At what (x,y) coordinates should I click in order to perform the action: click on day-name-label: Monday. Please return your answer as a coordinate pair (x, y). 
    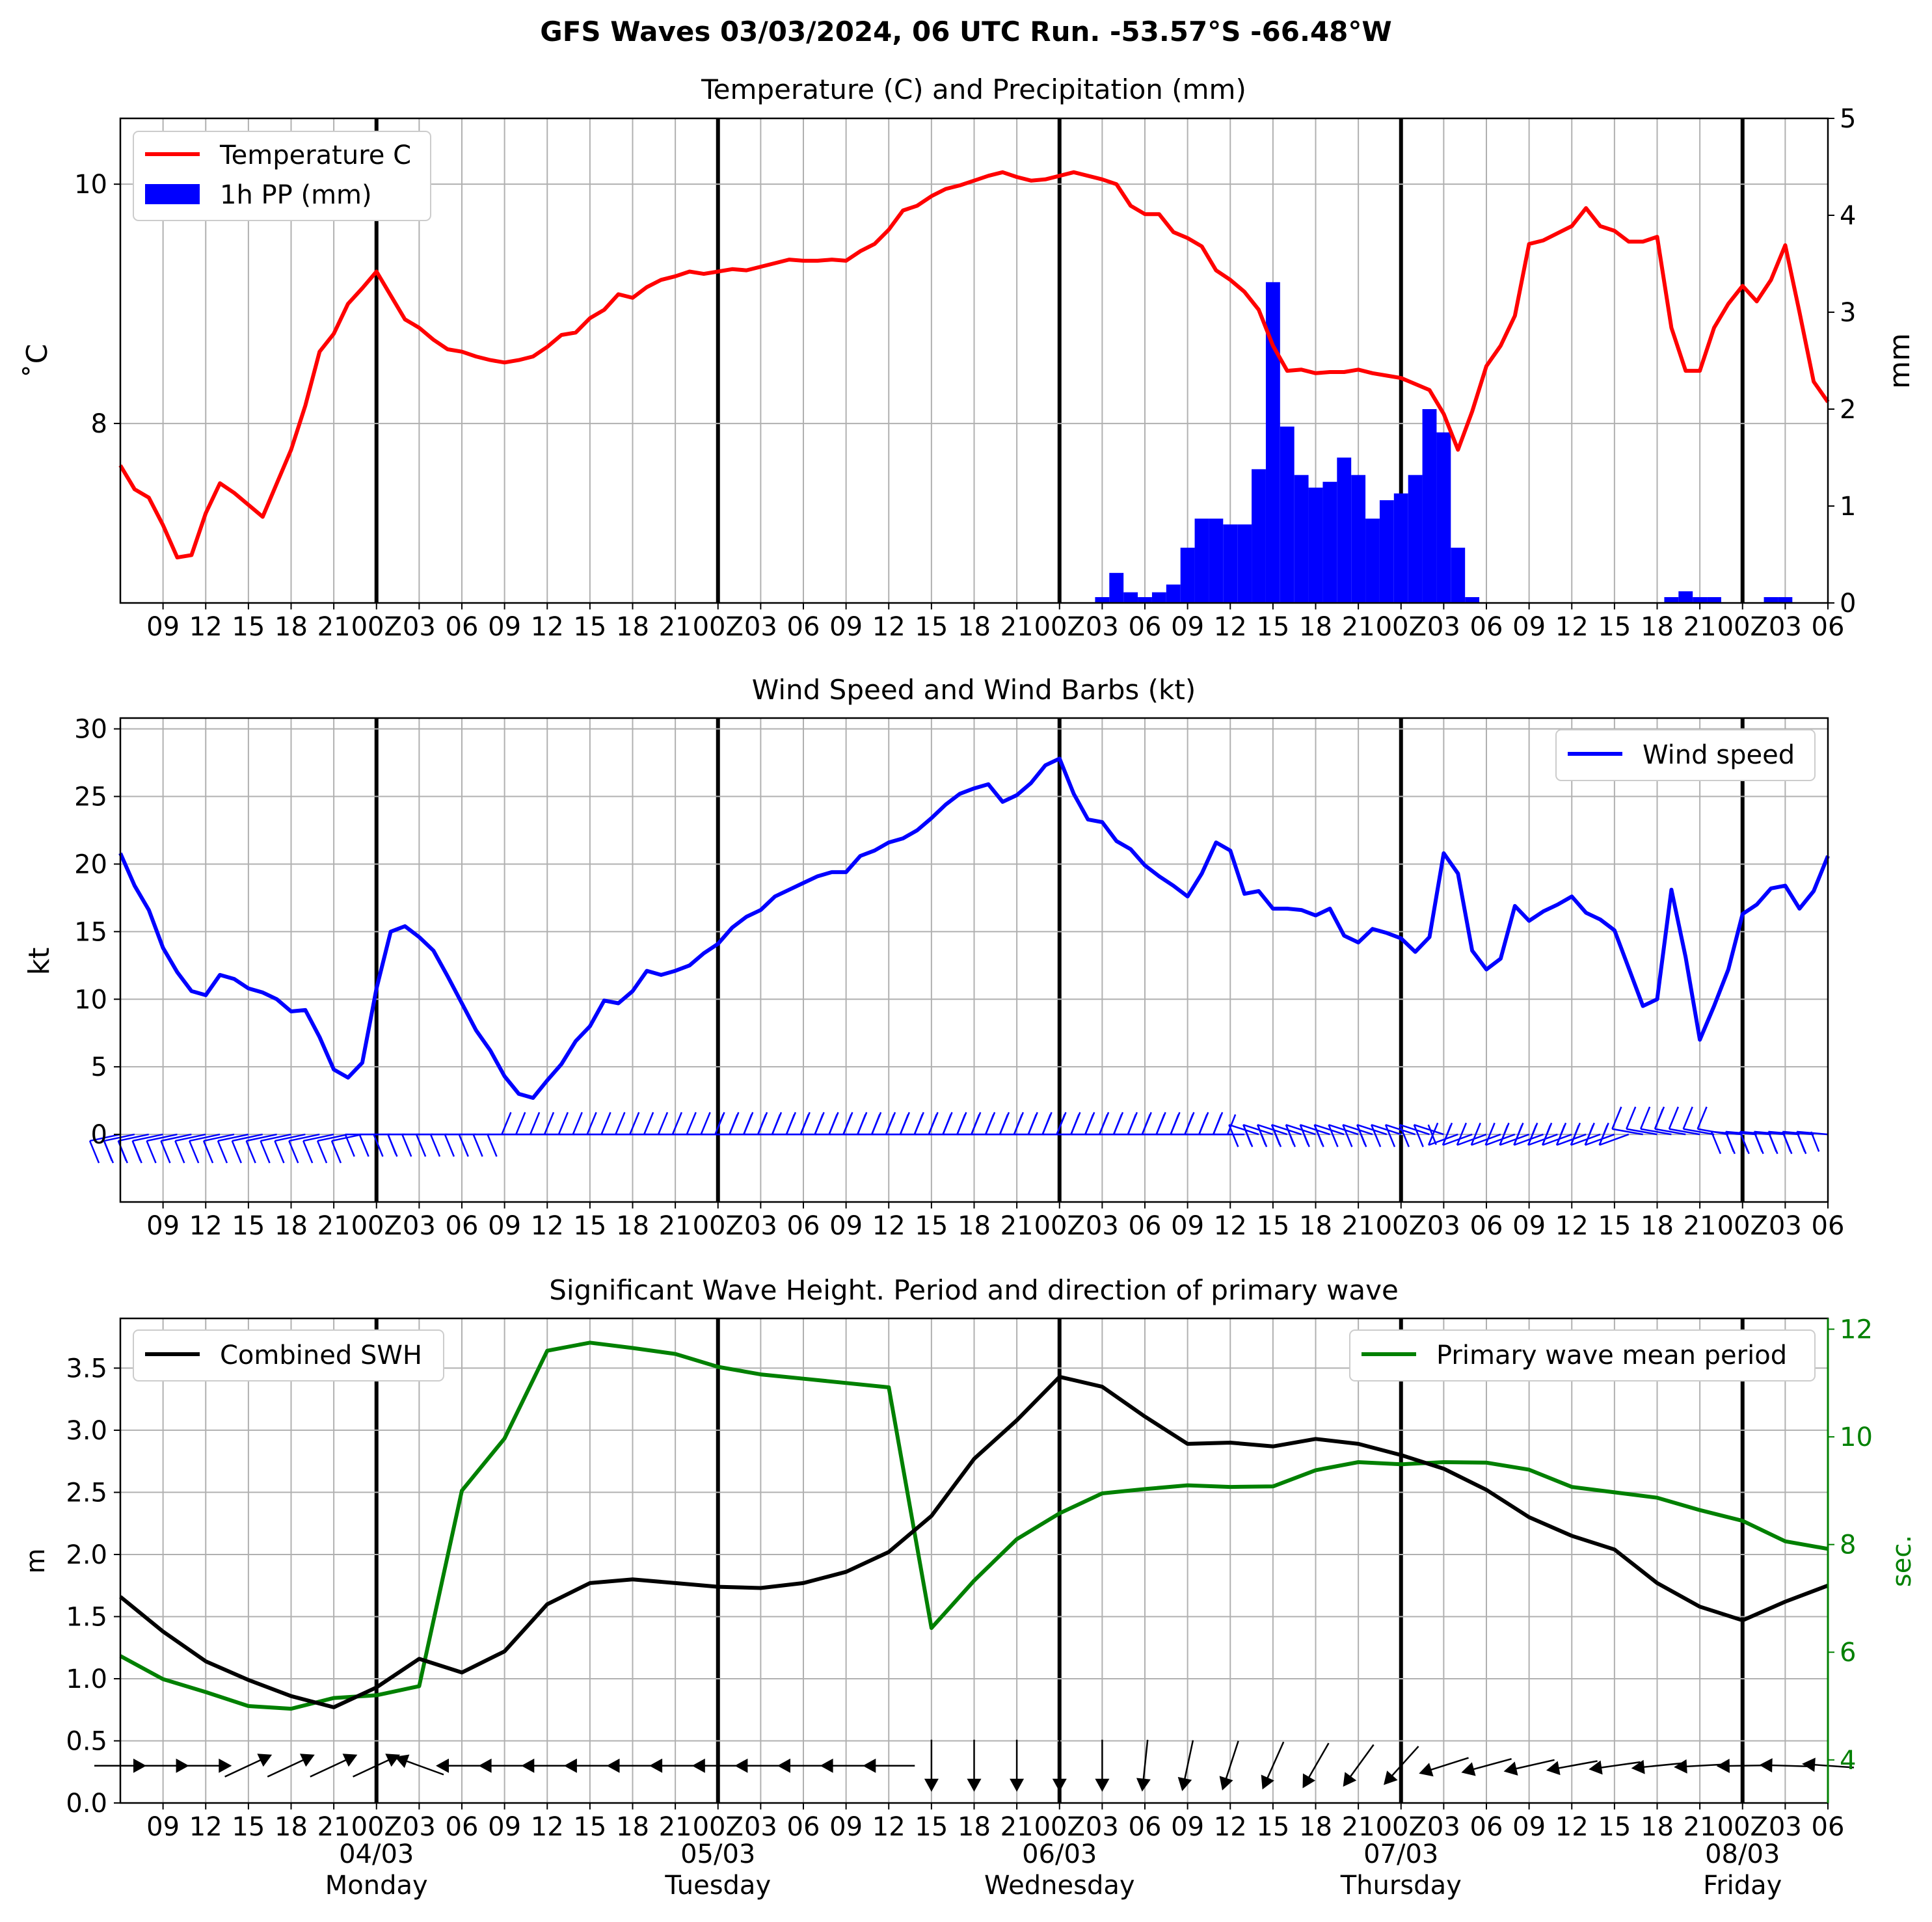
    Looking at the image, I should click on (376, 1886).